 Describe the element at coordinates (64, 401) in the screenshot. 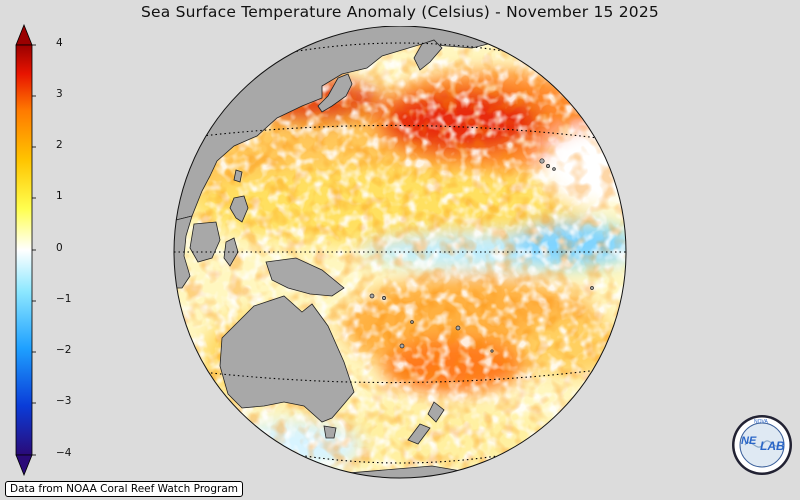

I see `colorbar-tick-neg3: −3` at that location.